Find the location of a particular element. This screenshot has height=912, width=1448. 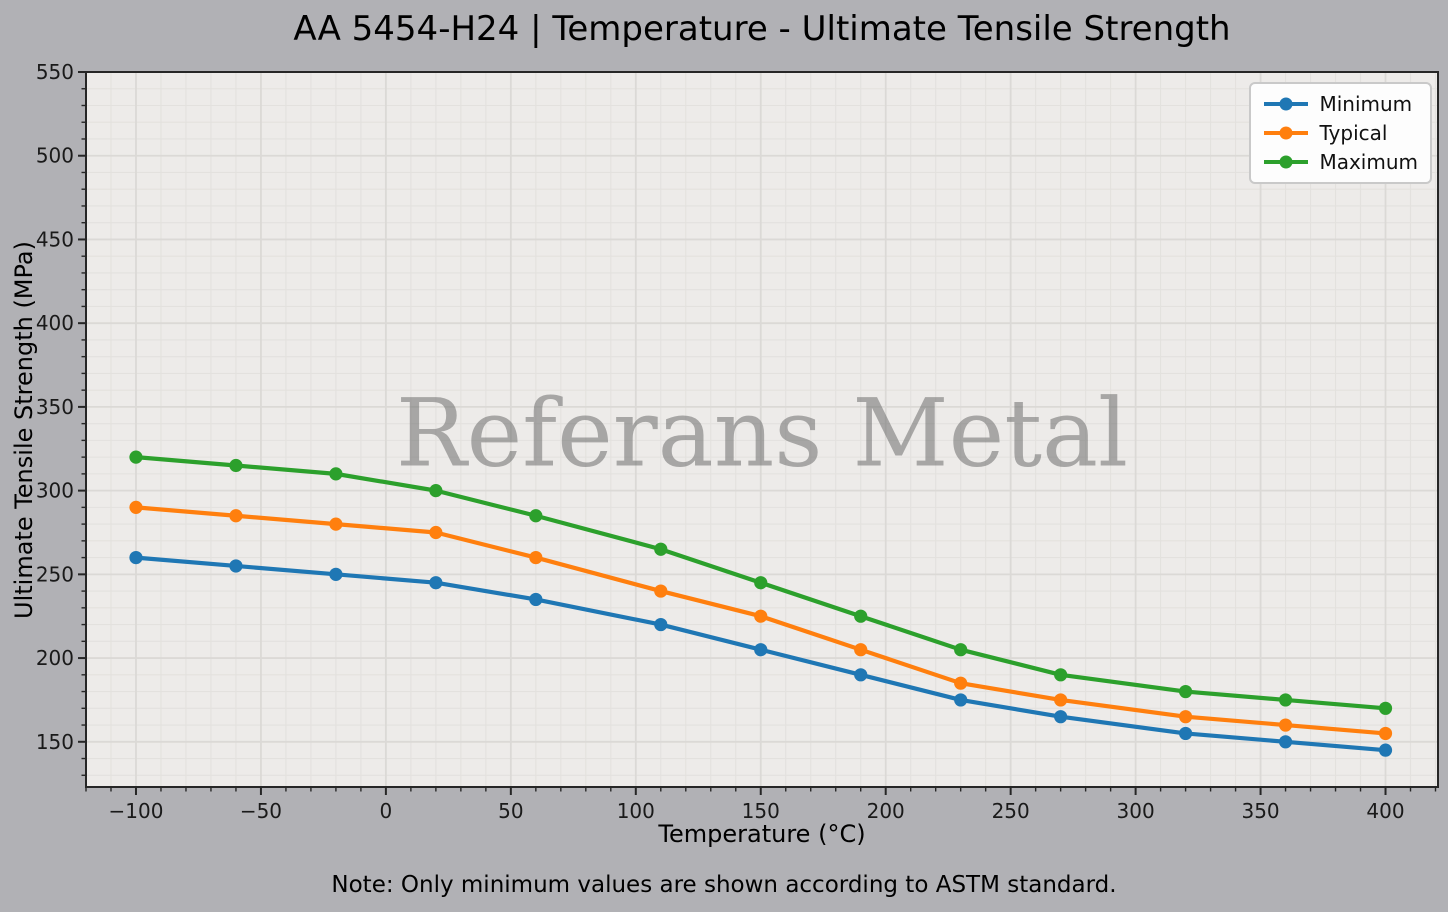

y-tick-label: 500 is located at coordinates (55, 156).